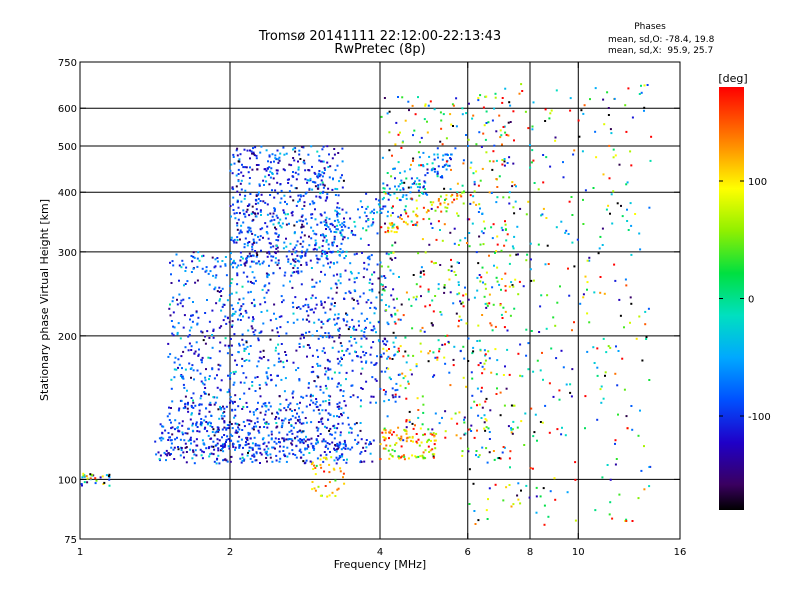 This screenshot has height=600, width=800. What do you see at coordinates (67, 480) in the screenshot?
I see `y-tick-label: 100` at bounding box center [67, 480].